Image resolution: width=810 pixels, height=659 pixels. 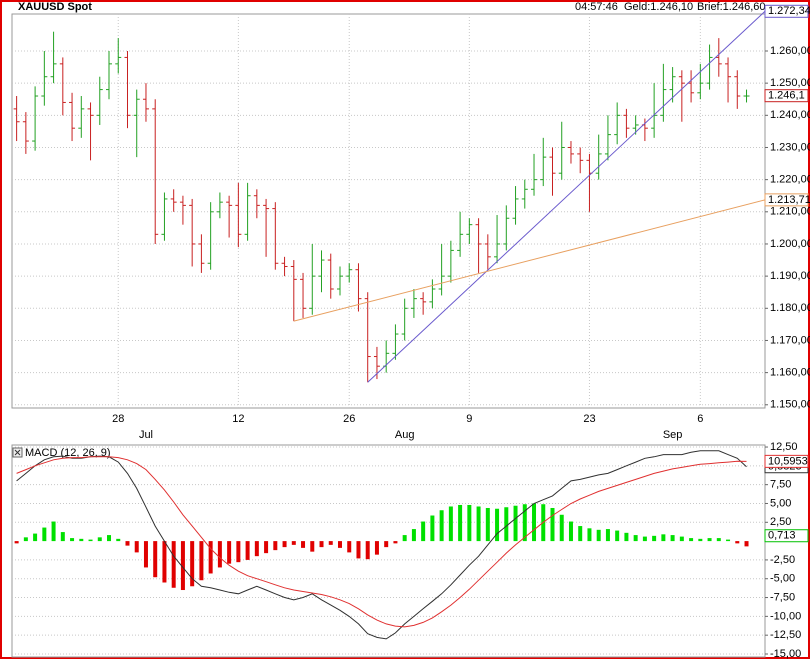 What do you see at coordinates (790, 276) in the screenshot?
I see `y-tick-label: 1.190,00` at bounding box center [790, 276].